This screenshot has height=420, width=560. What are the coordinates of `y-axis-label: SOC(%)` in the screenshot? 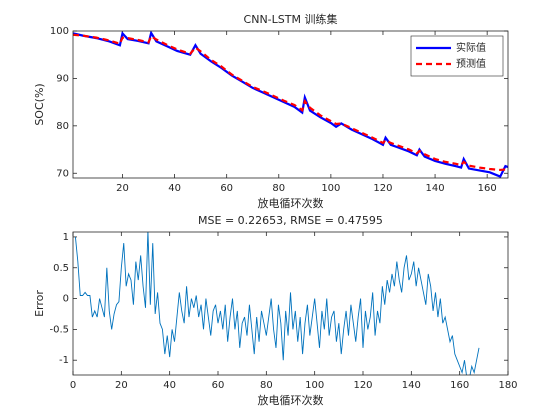 It's located at (39, 104).